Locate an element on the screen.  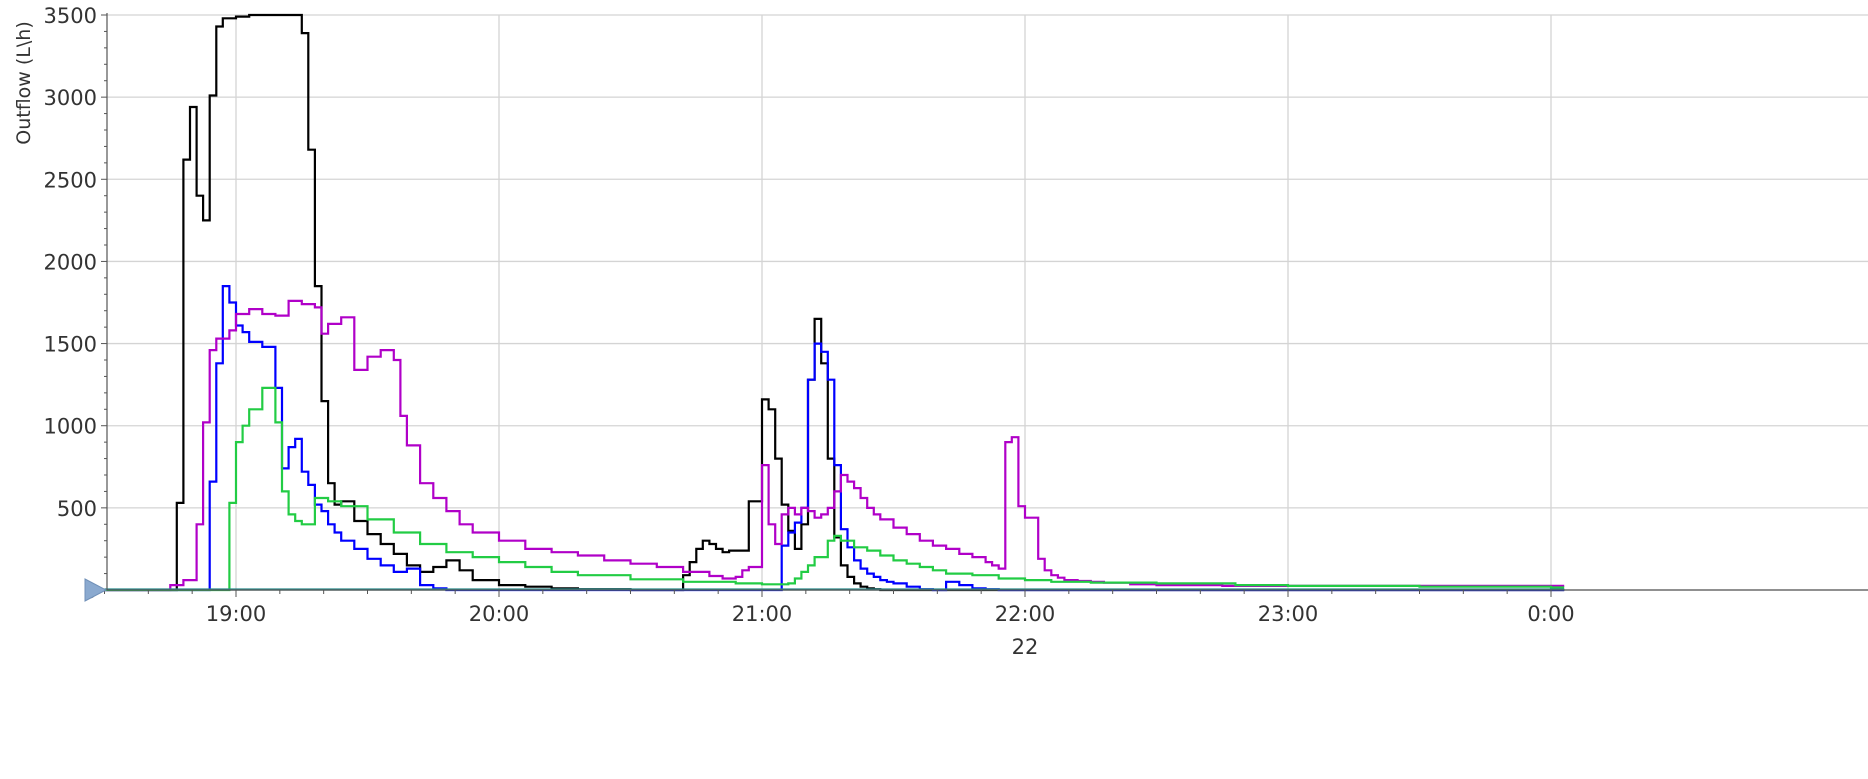
y-tick-label: 2000 is located at coordinates (70, 262).